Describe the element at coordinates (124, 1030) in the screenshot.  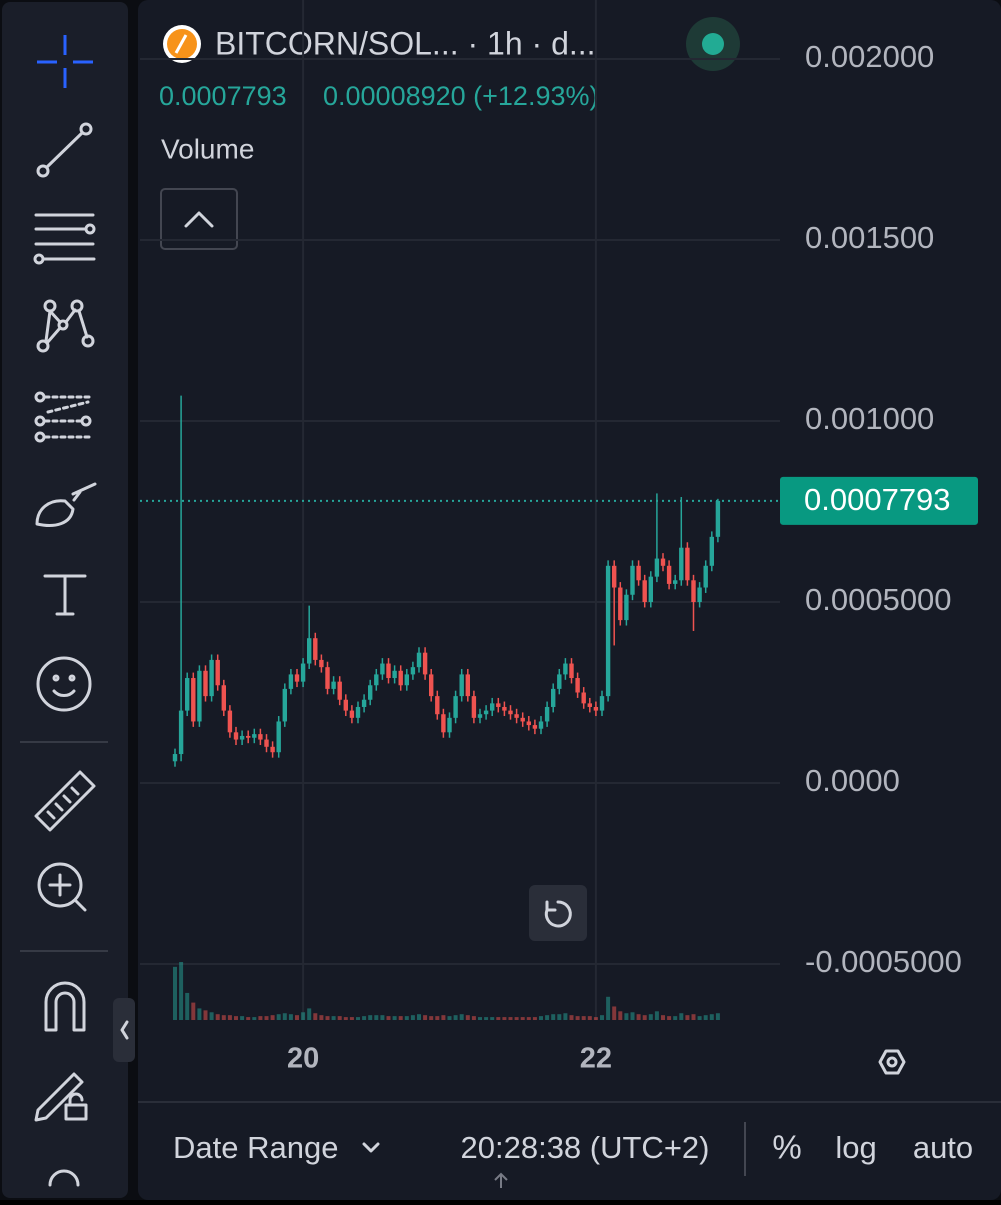
I see `collapse-toolbar` at that location.